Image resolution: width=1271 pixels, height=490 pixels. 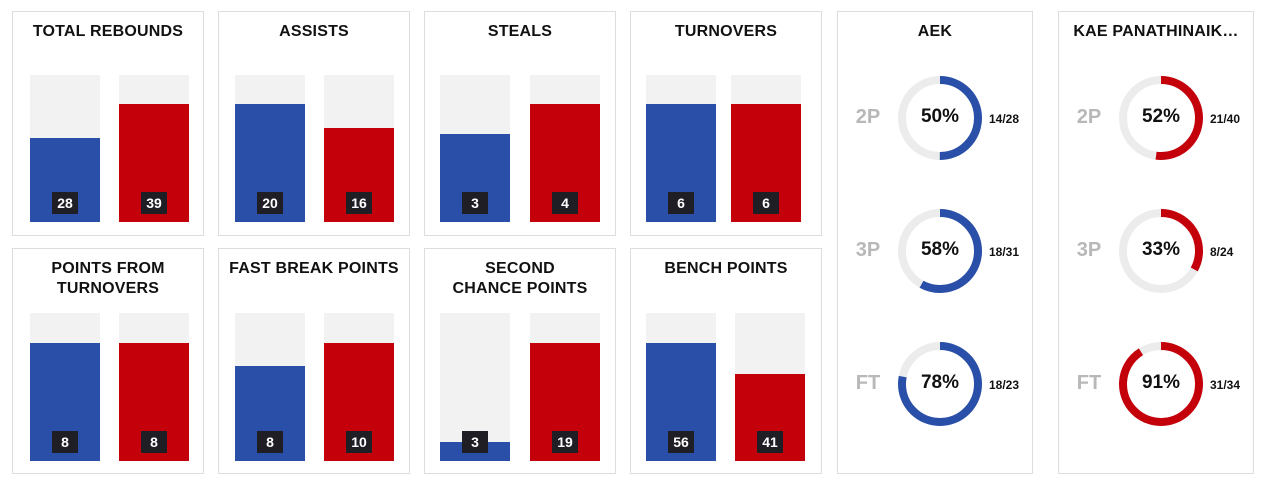 I want to click on bar-track-away: 16, so click(x=359, y=148).